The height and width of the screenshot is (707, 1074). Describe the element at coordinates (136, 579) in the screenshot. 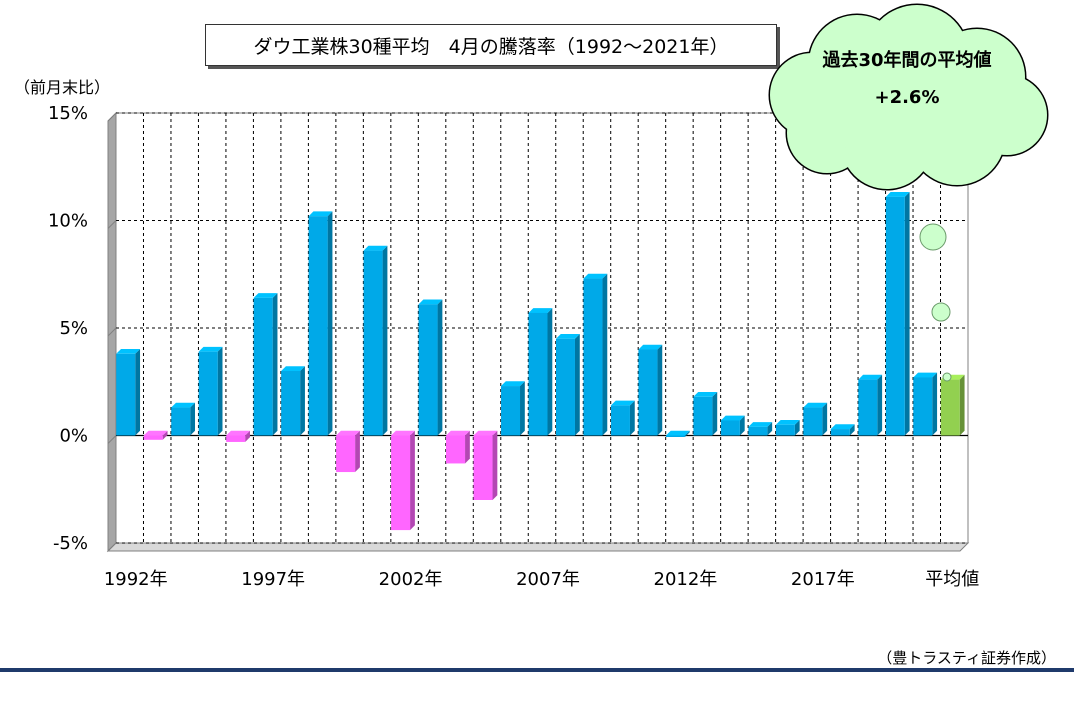

I see `x-tick-label: 1992年` at that location.